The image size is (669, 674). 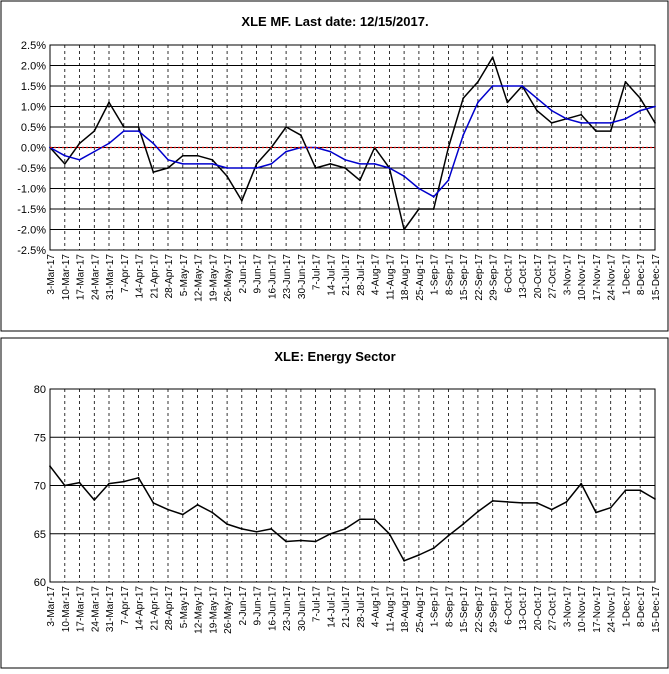 I want to click on chart-top-x-tick-label: 3-Nov-17, so click(x=568, y=275).